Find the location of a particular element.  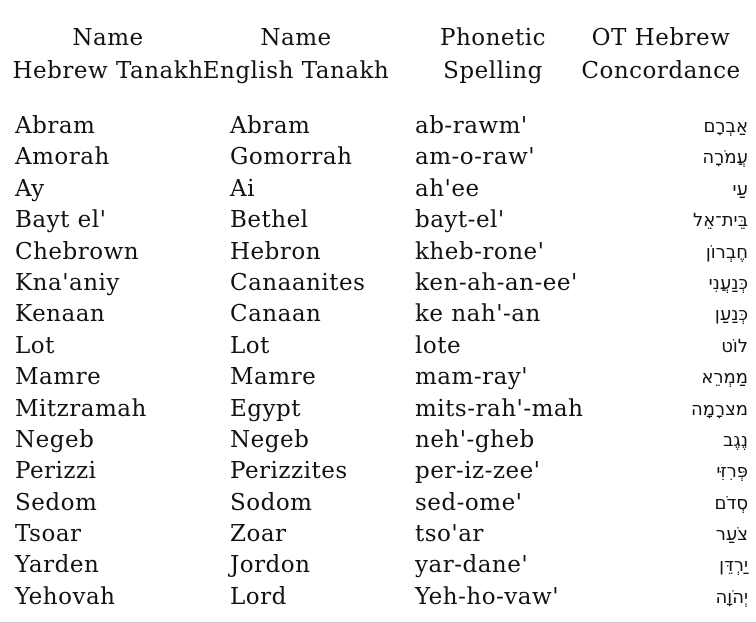

hebrew-name-cell: Bayt el' is located at coordinates (61, 220).